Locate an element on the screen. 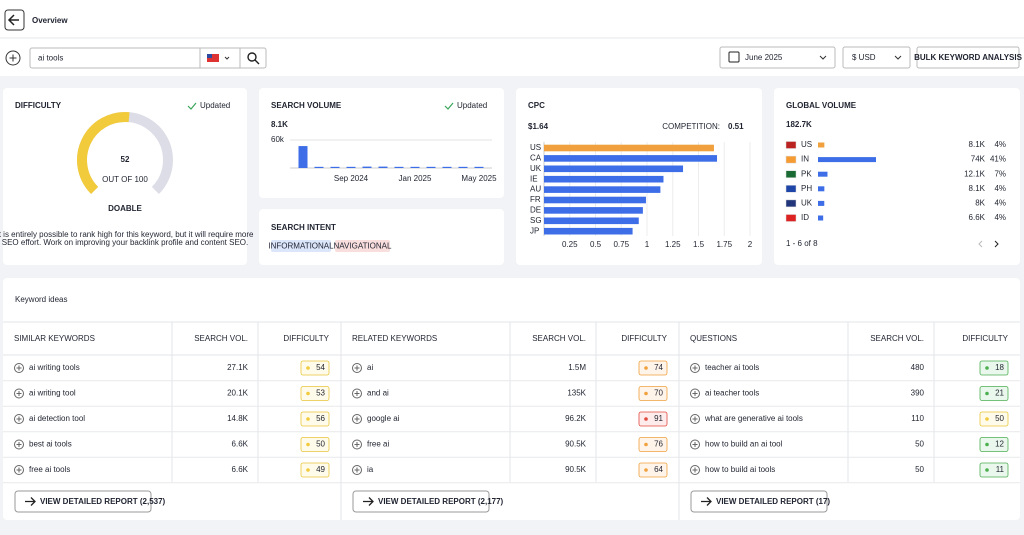  currency-select is located at coordinates (876, 57).